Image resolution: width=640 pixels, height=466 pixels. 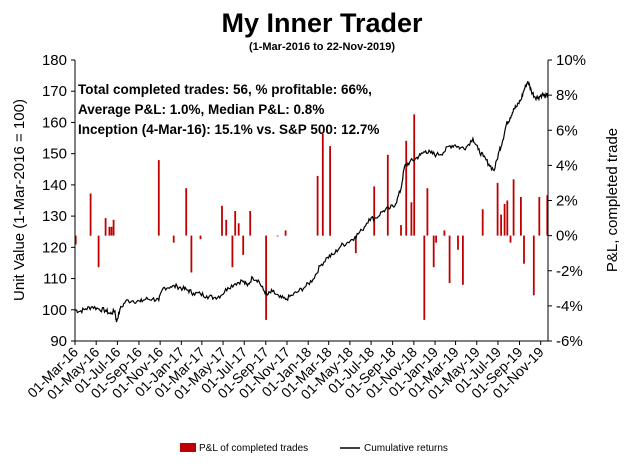 I want to click on left-tick-label: 160, so click(x=54, y=122).